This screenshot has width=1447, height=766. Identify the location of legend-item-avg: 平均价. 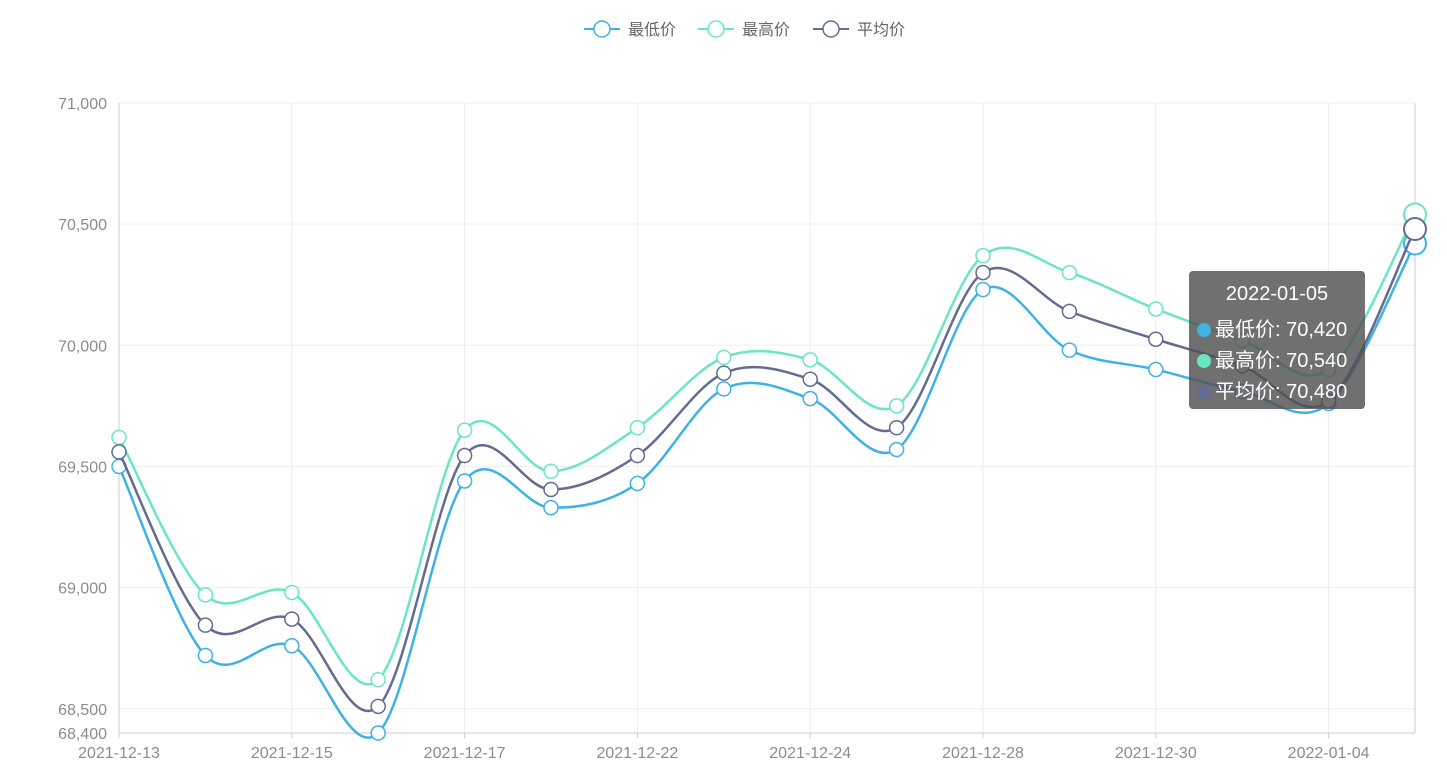
(859, 29).